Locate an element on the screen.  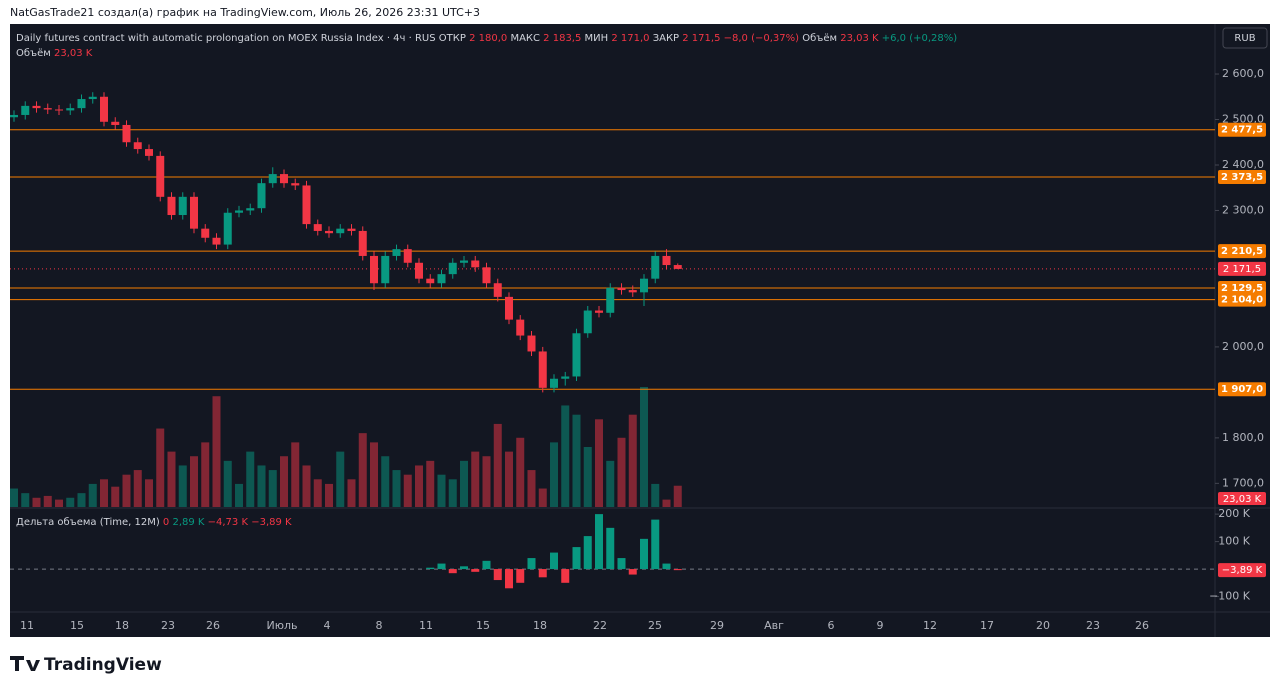
x-tick-label: 23 is located at coordinates (1093, 625).